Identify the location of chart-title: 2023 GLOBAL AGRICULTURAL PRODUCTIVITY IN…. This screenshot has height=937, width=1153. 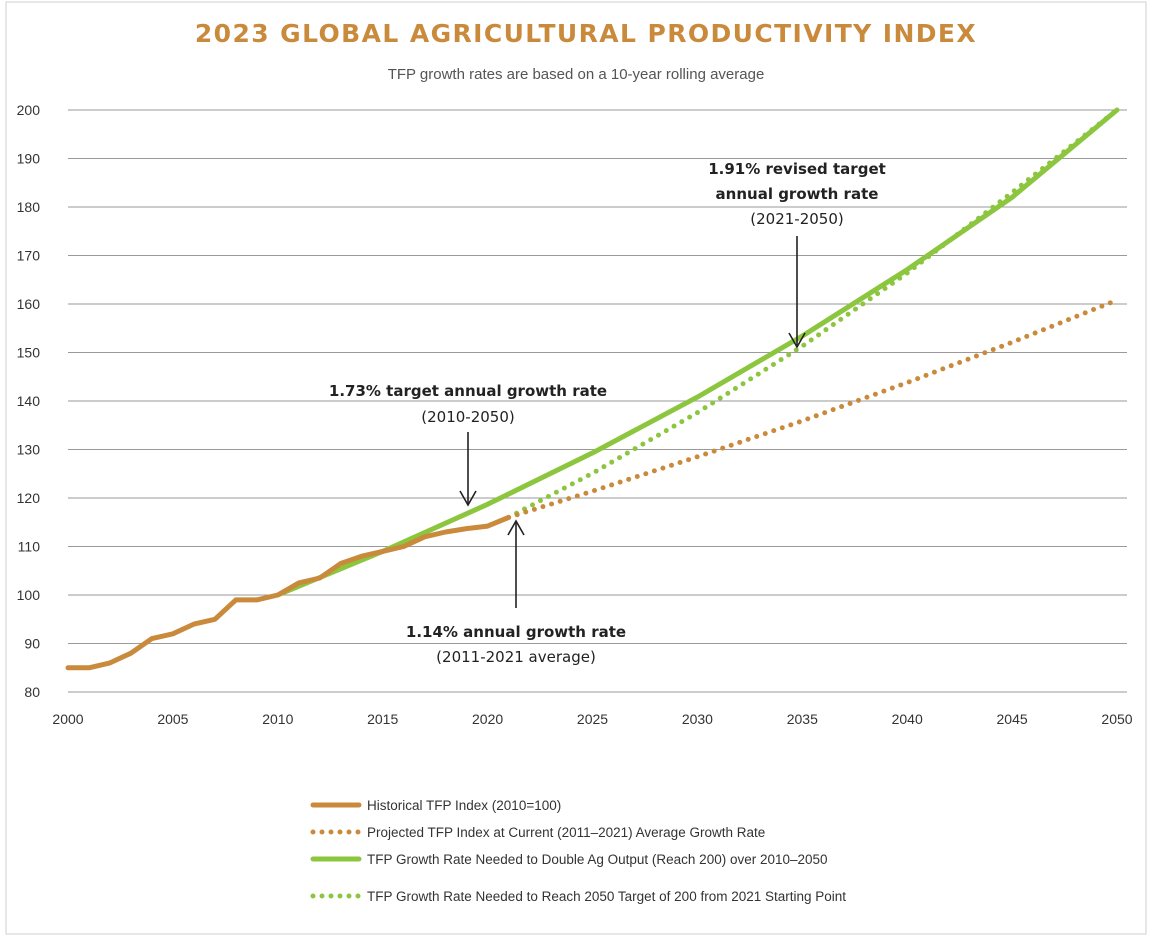
(586, 33).